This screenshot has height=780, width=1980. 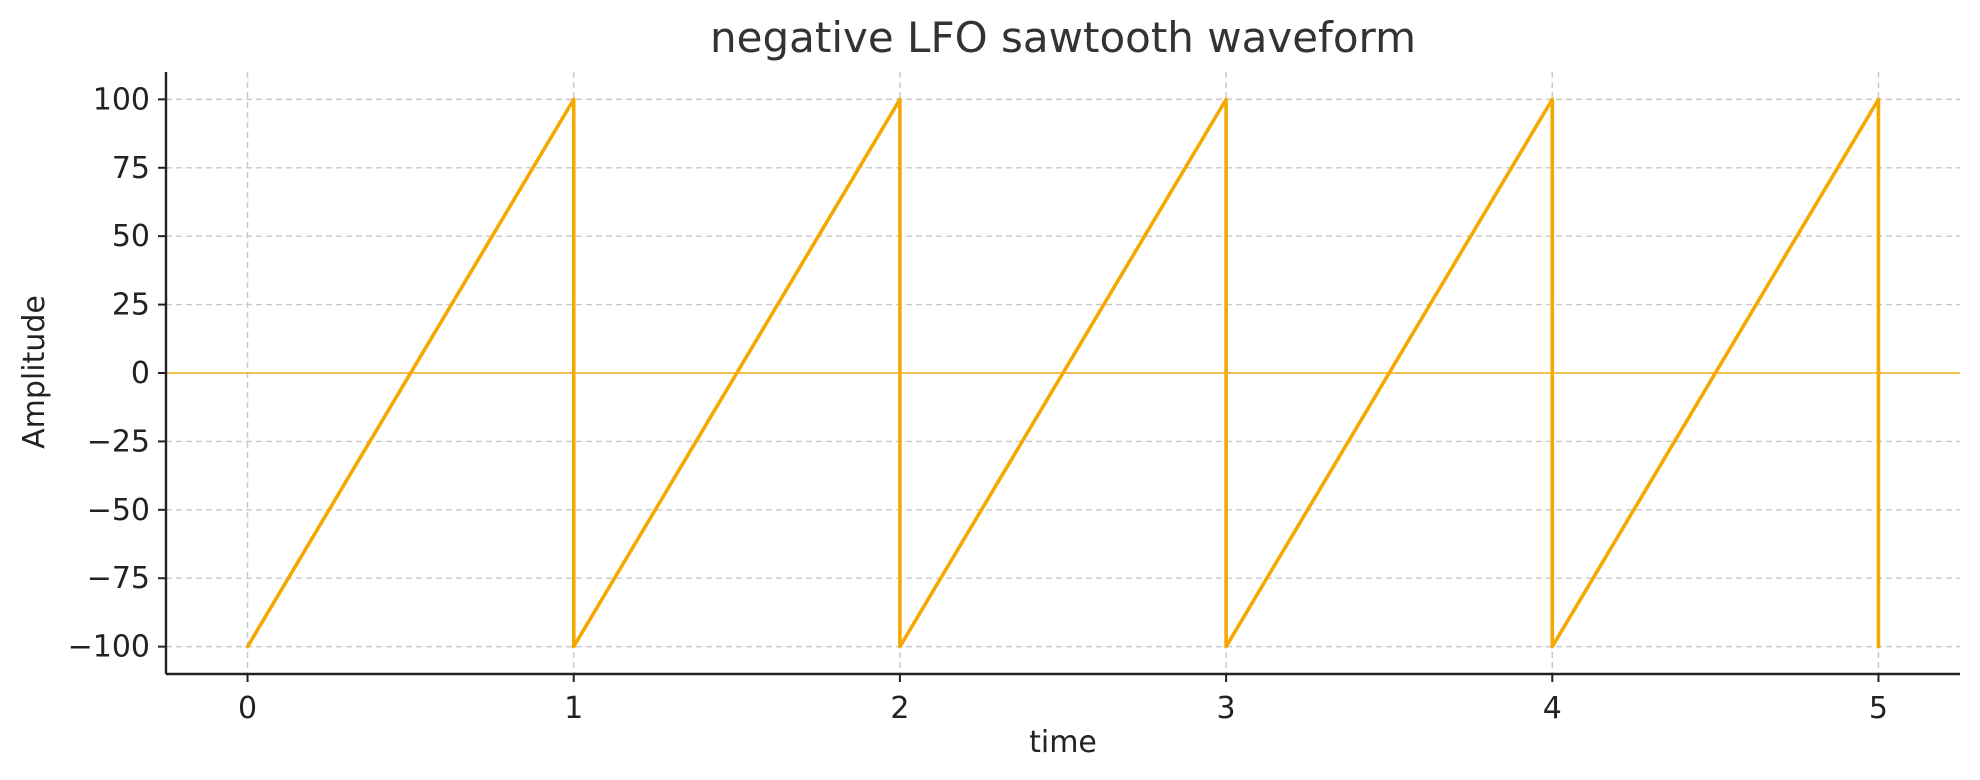 I want to click on x-tick-label-1: 1, so click(x=573, y=708).